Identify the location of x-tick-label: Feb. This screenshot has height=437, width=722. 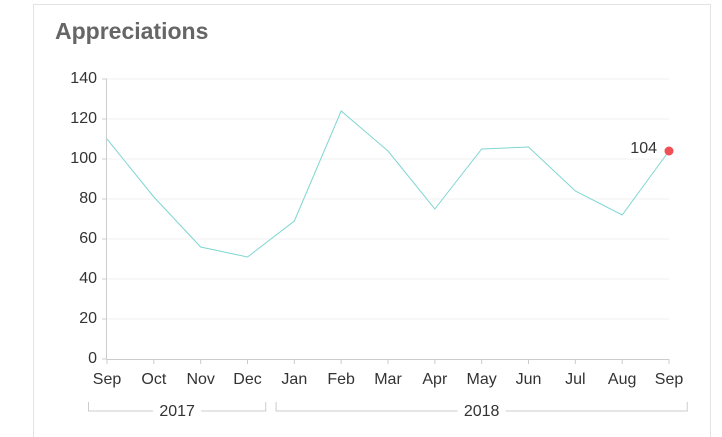
(341, 379).